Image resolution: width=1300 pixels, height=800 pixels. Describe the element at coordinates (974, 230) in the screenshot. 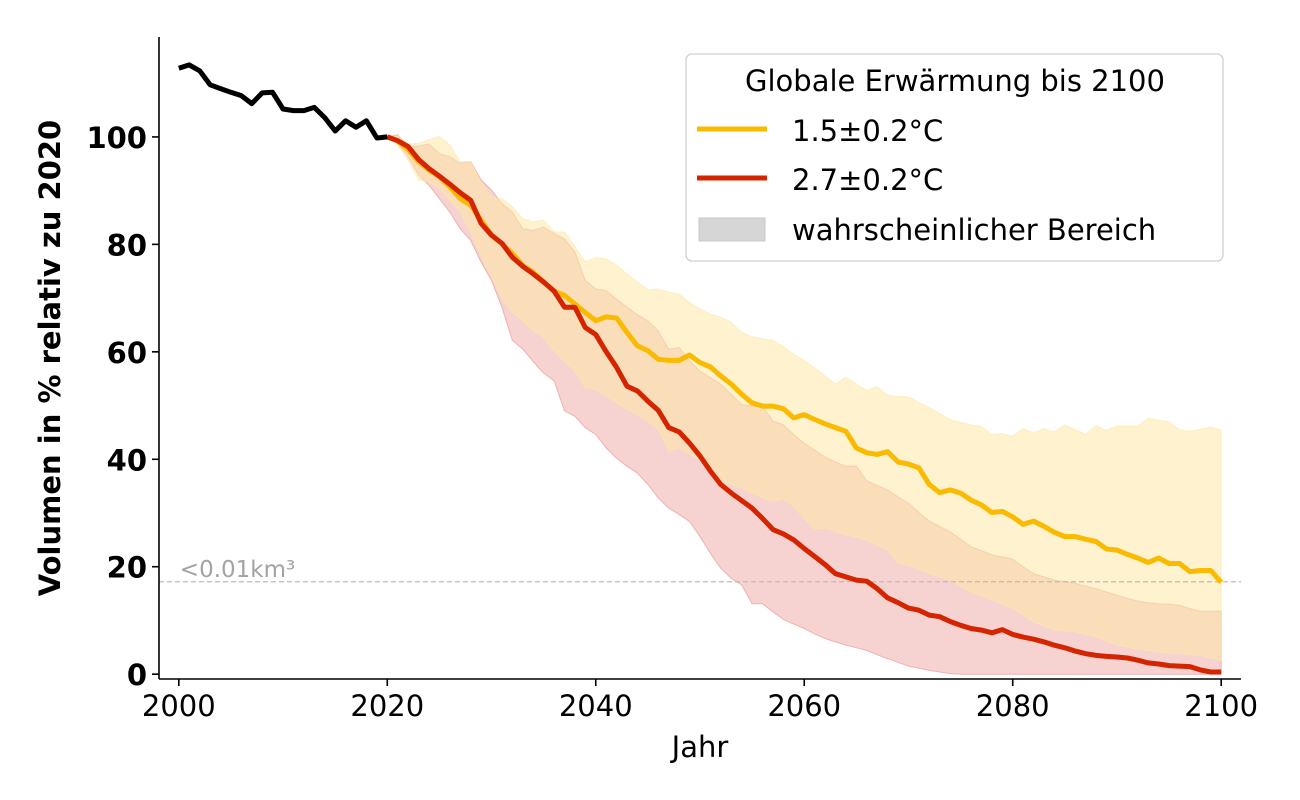

I see `legend-label-range: wahrscheinlicher Bereich` at that location.